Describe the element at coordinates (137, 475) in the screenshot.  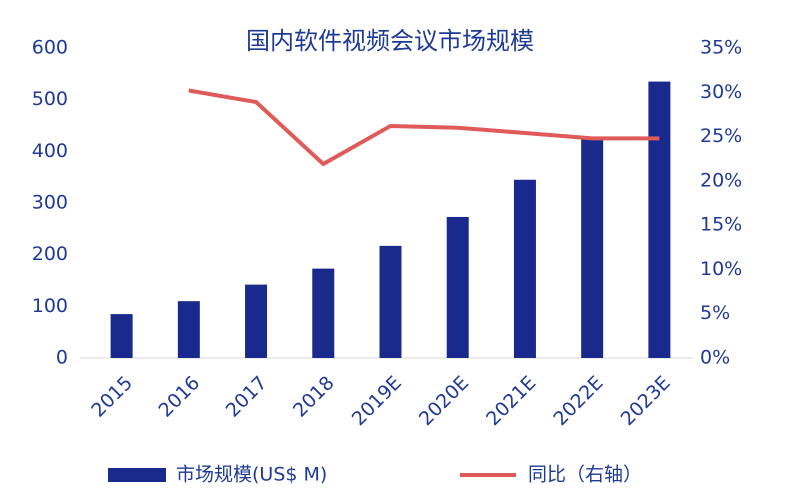
I see `legend-swatch` at that location.